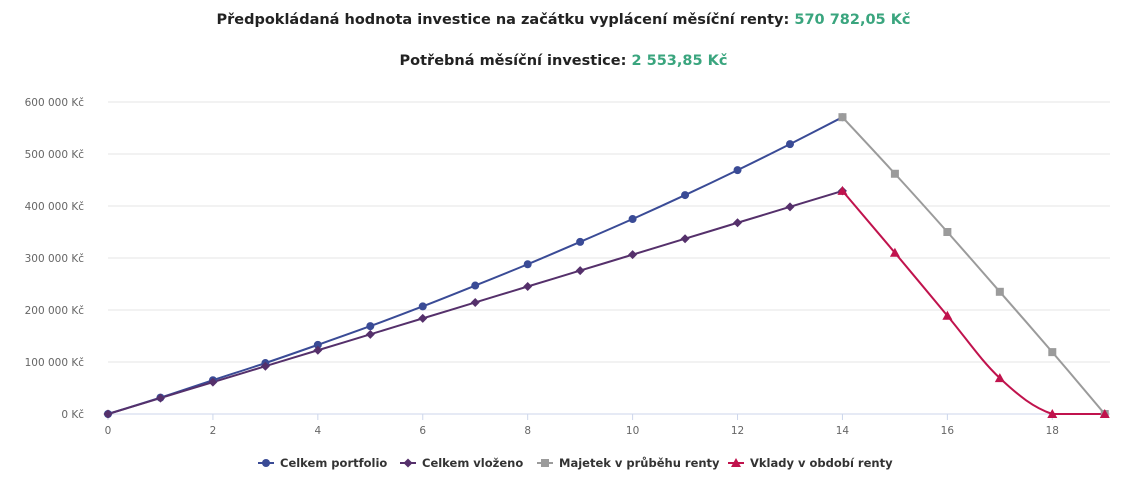 Image resolution: width=1127 pixels, height=493 pixels. What do you see at coordinates (55, 311) in the screenshot?
I see `y-tick-label: 200 000 Kč` at bounding box center [55, 311].